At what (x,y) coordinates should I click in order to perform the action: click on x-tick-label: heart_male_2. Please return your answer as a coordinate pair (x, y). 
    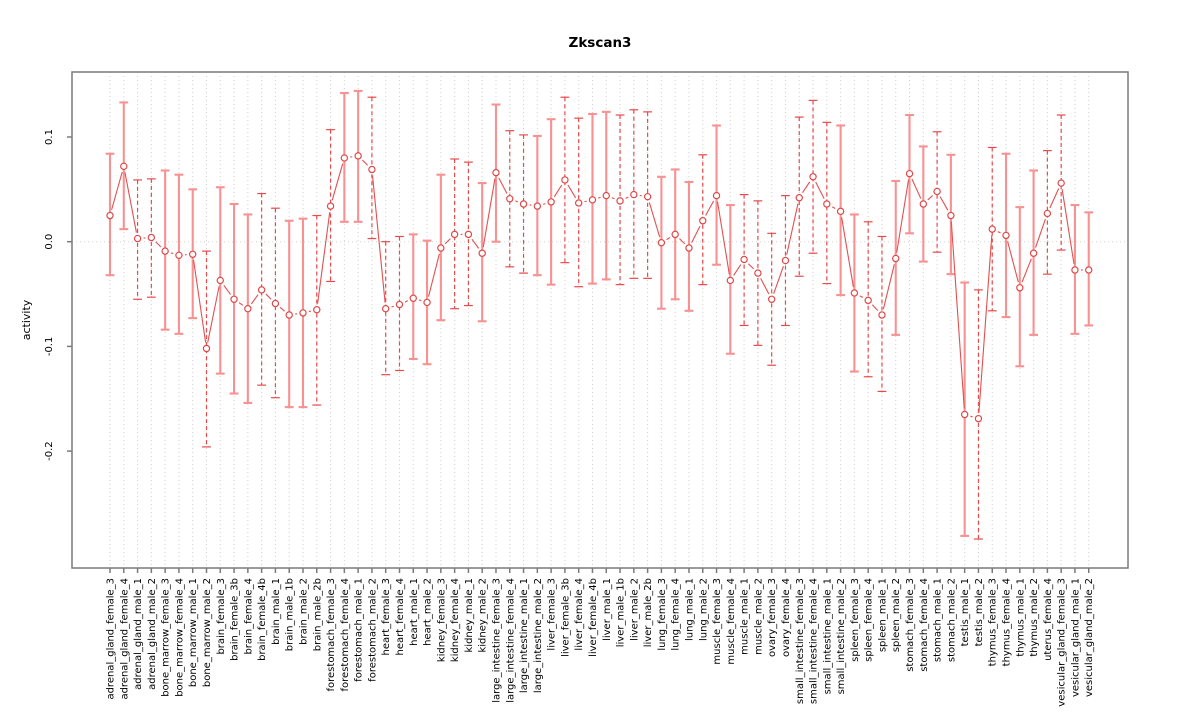
    Looking at the image, I should click on (428, 612).